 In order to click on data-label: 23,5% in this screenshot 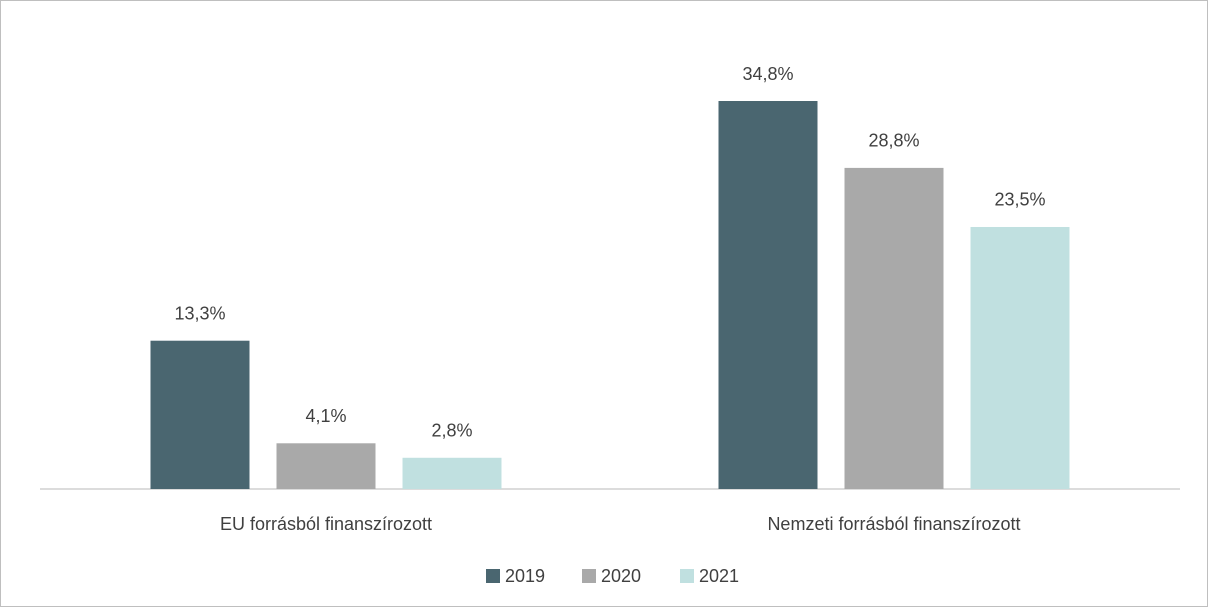, I will do `click(1019, 200)`.